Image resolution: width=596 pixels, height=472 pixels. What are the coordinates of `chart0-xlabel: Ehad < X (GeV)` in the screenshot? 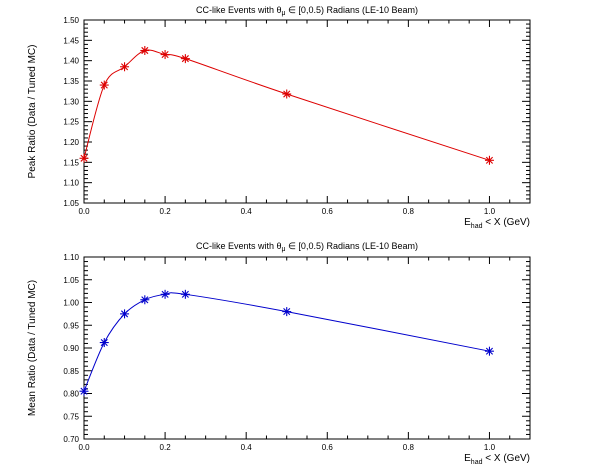 It's located at (497, 223).